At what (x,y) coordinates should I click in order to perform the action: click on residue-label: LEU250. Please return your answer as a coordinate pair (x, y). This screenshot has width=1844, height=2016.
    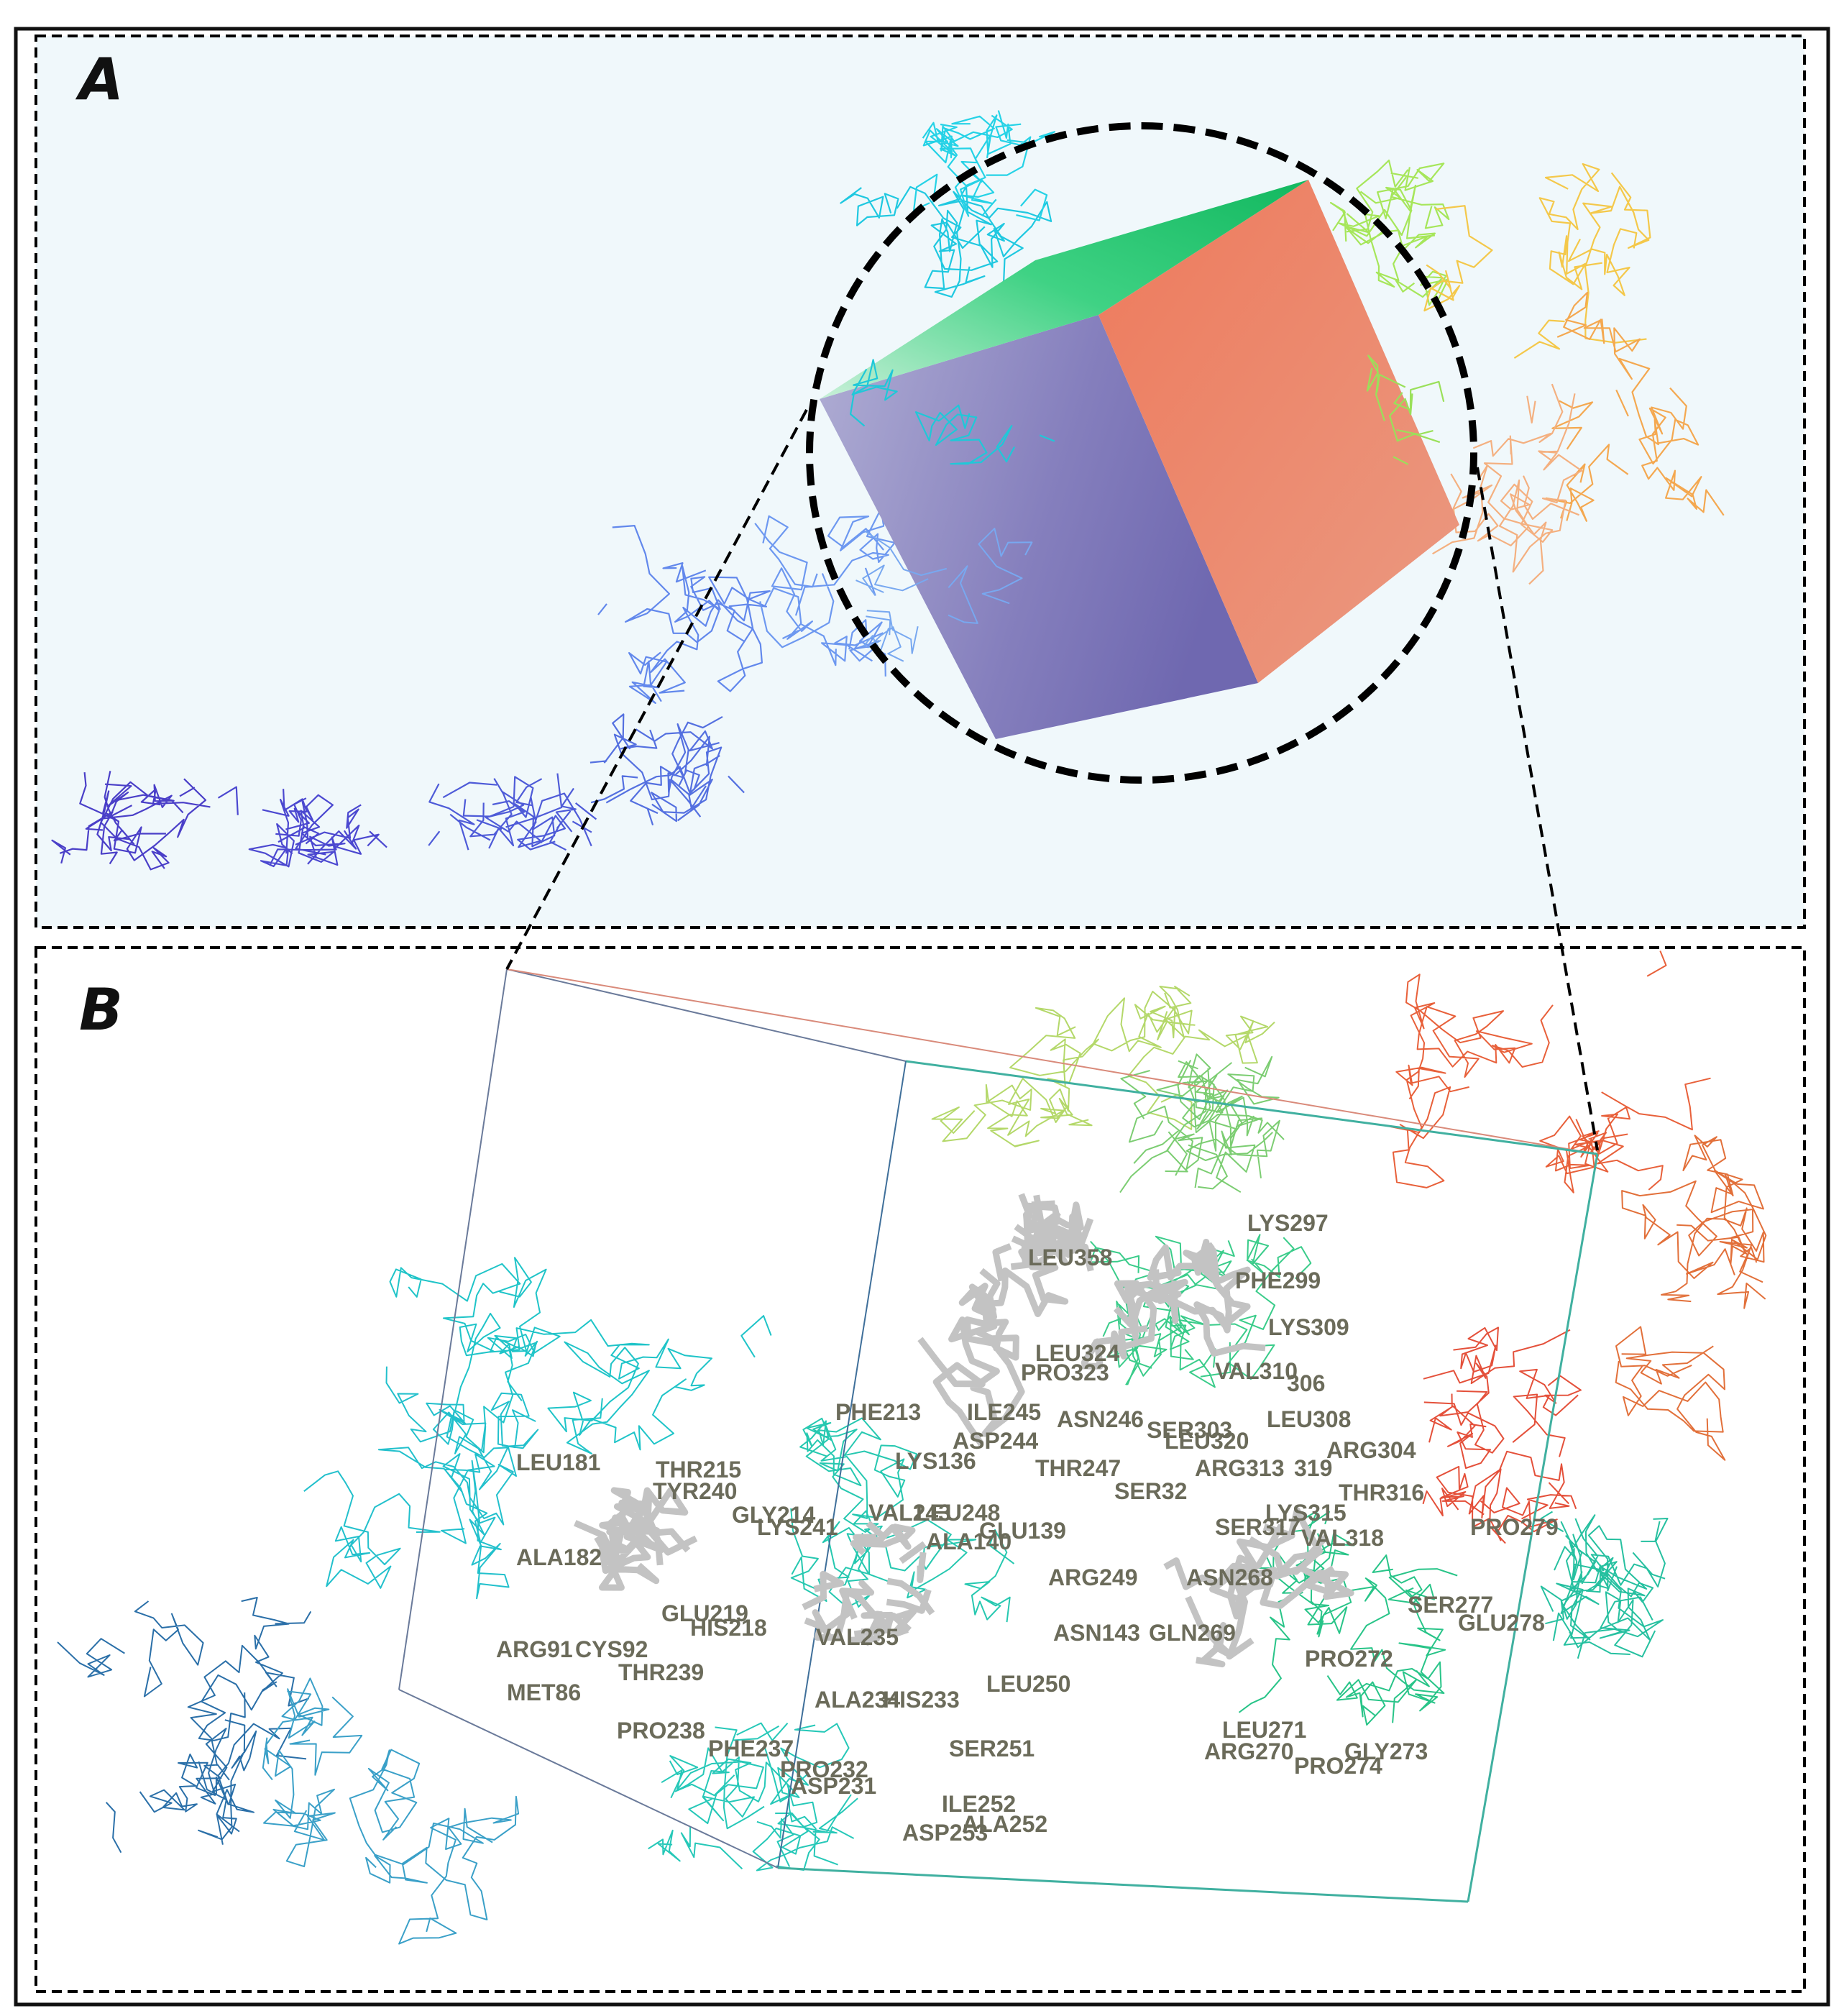
    Looking at the image, I should click on (1028, 1684).